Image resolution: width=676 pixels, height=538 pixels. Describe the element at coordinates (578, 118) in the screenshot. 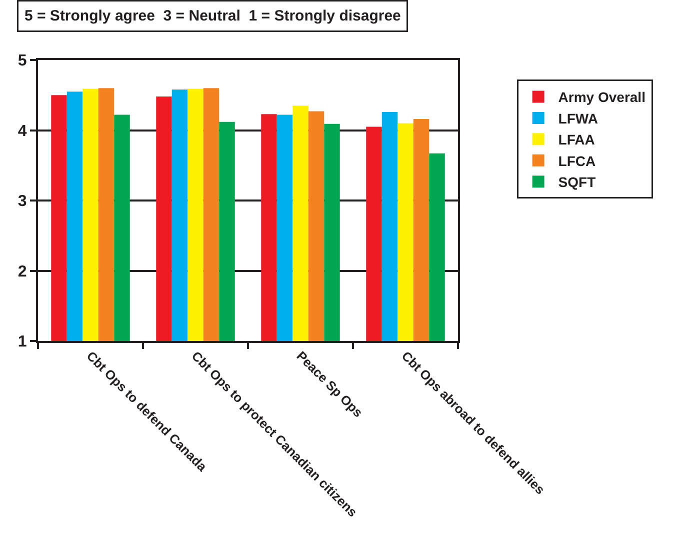

I see `legend-label: LFWA` at that location.